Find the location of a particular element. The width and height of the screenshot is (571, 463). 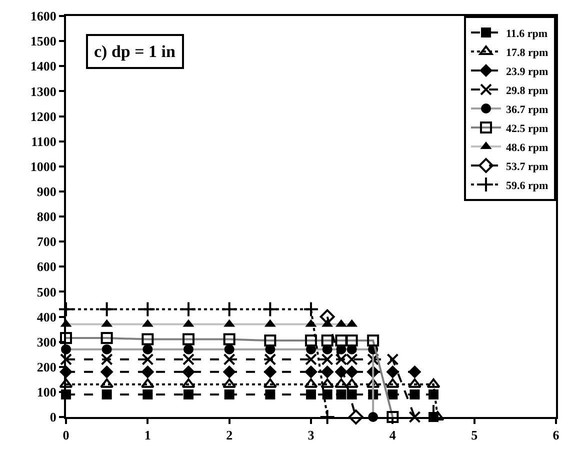

y-tick-label: 1500 is located at coordinates (43, 41).